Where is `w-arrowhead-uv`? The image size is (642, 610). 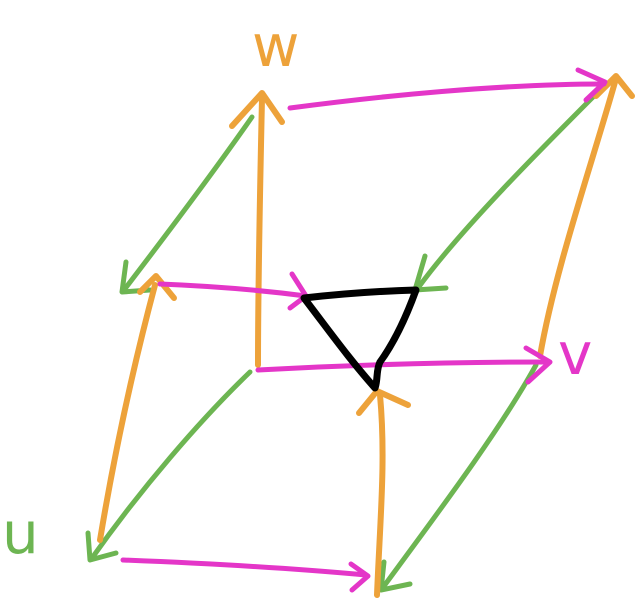 w-arrowhead-uv is located at coordinates (383, 402).